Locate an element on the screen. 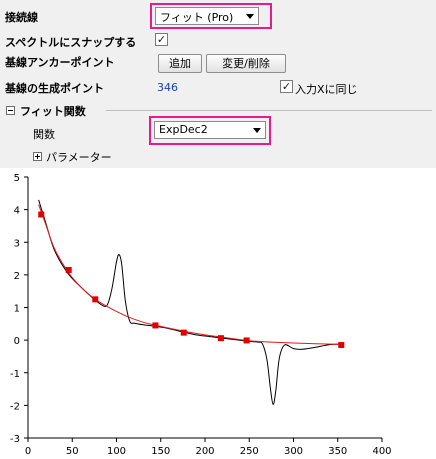  y-tick-label: 3 is located at coordinates (17, 243).